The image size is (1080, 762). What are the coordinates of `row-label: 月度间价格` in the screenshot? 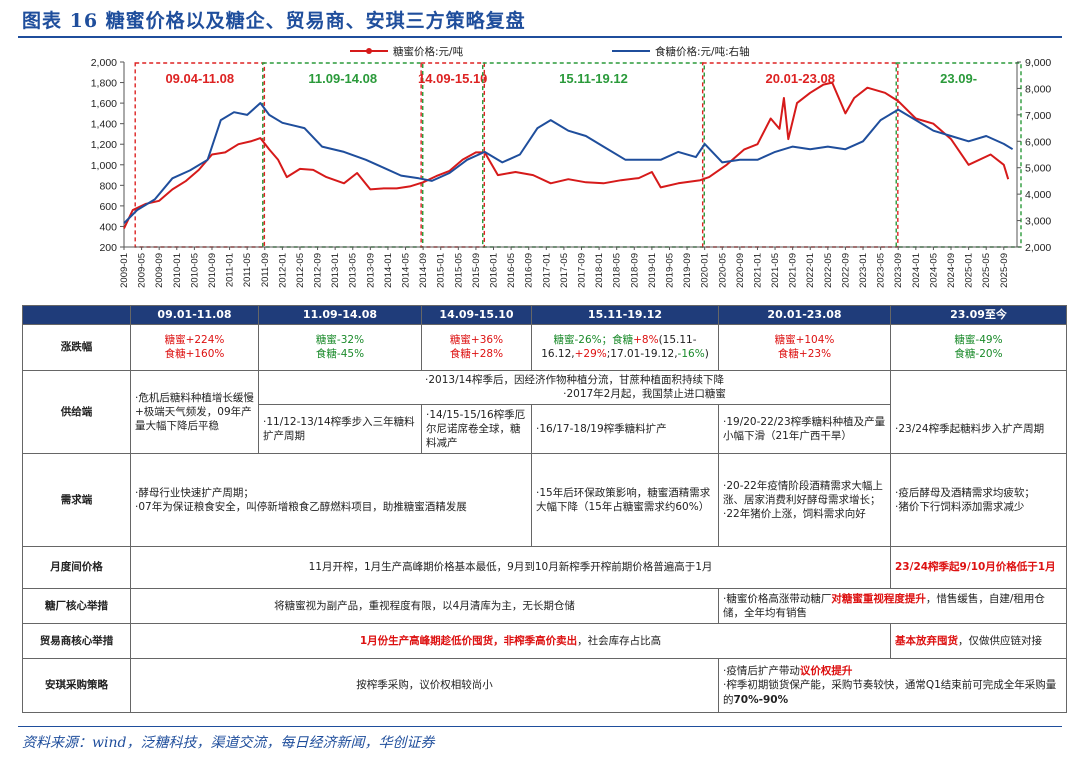 It's located at (76, 567).